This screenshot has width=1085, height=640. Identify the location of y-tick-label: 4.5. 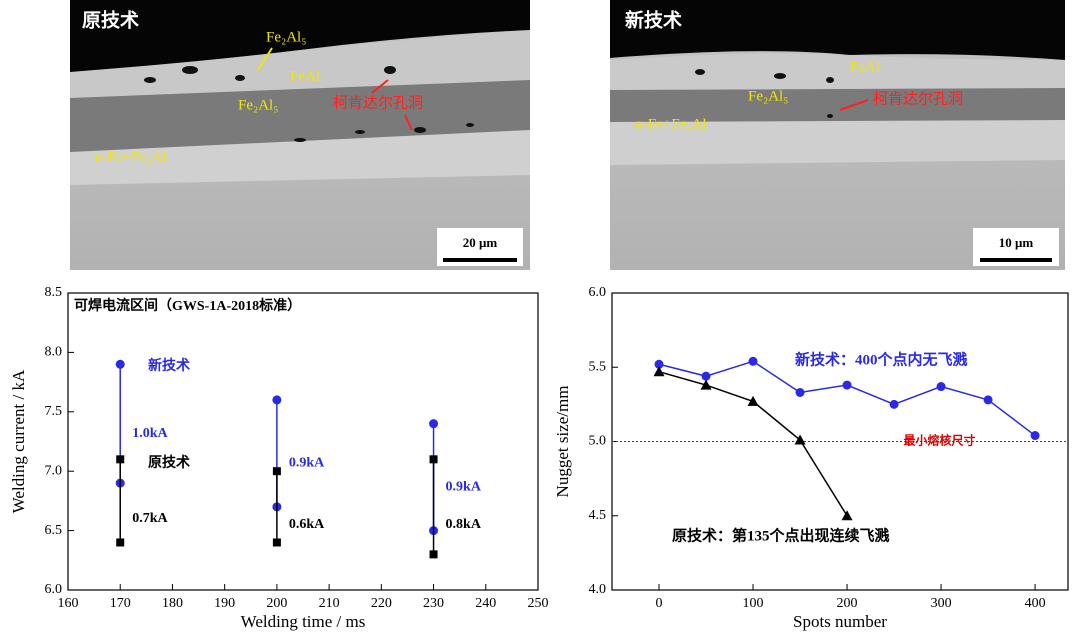
(598, 515).